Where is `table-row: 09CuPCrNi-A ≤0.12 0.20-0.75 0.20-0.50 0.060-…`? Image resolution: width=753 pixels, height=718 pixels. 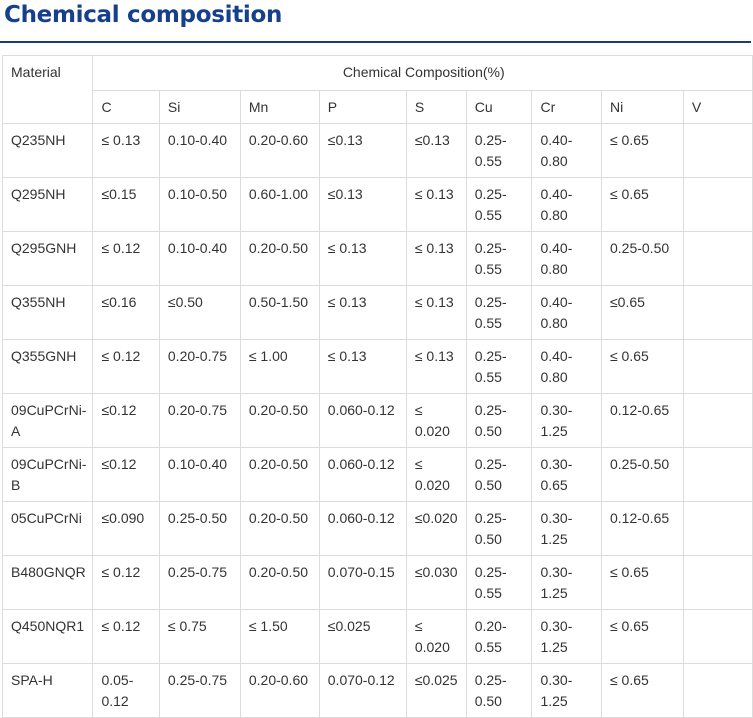 table-row: 09CuPCrNi-A ≤0.12 0.20-0.75 0.20-0.50 0.060-… is located at coordinates (377, 420).